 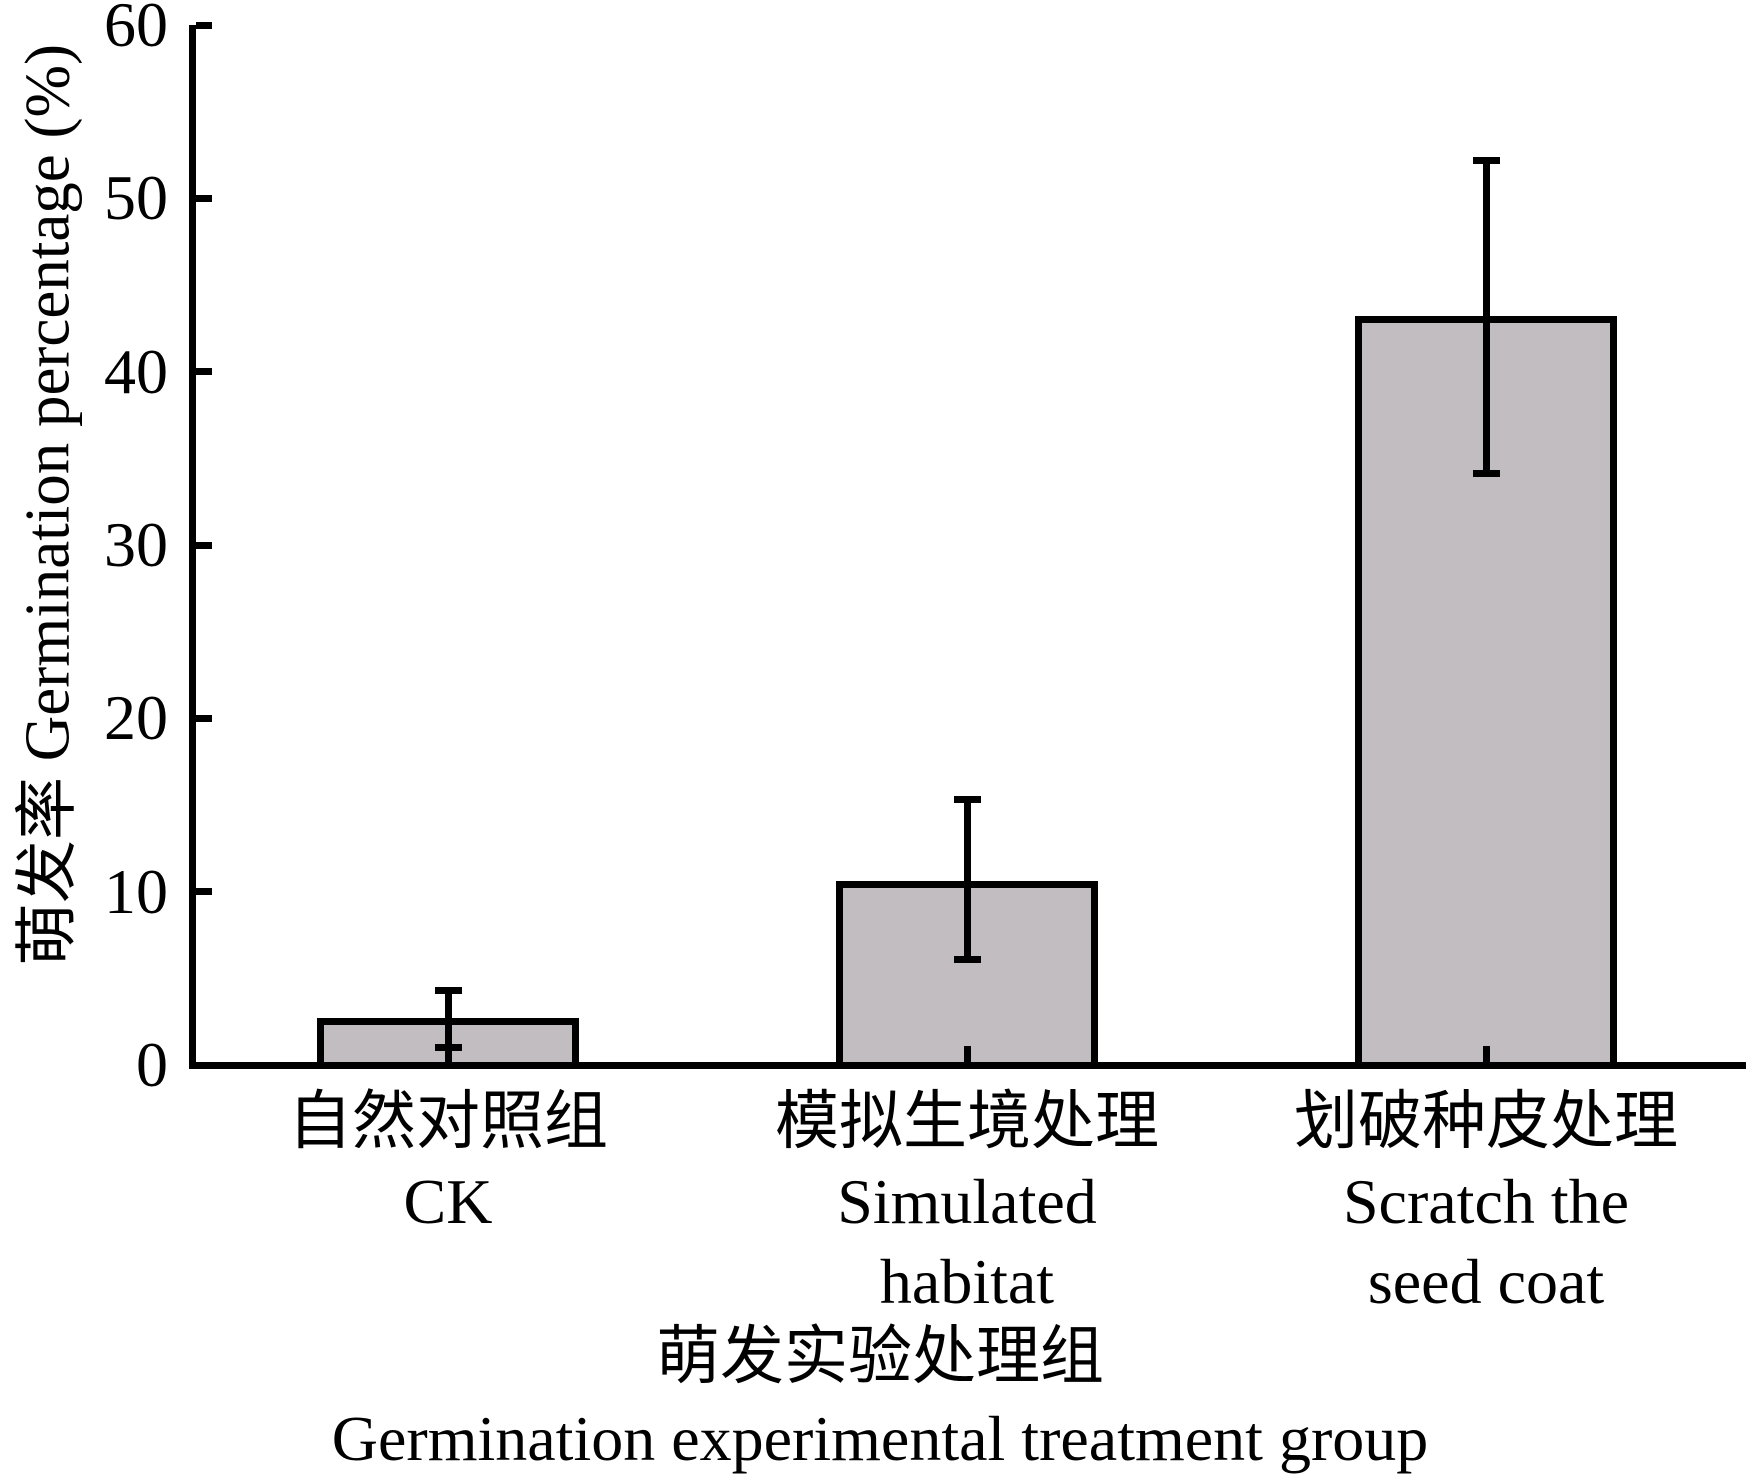 I want to click on x-category-label-zh: 划破种皮处理, so click(x=1486, y=1121).